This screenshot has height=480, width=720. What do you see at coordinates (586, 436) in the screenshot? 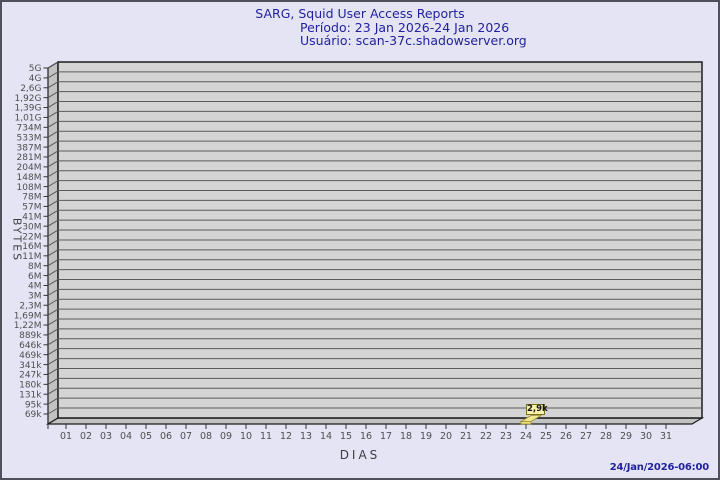
I see `x-tick-label: 27` at bounding box center [586, 436].